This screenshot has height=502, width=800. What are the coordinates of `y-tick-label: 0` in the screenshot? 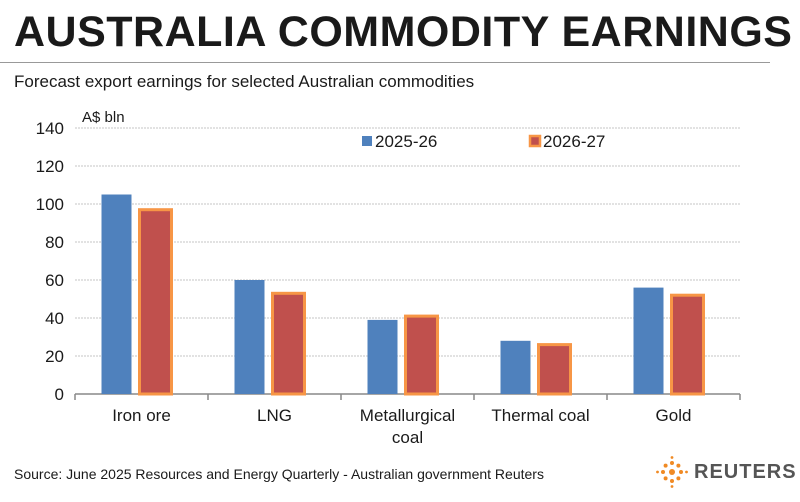 It's located at (59, 394).